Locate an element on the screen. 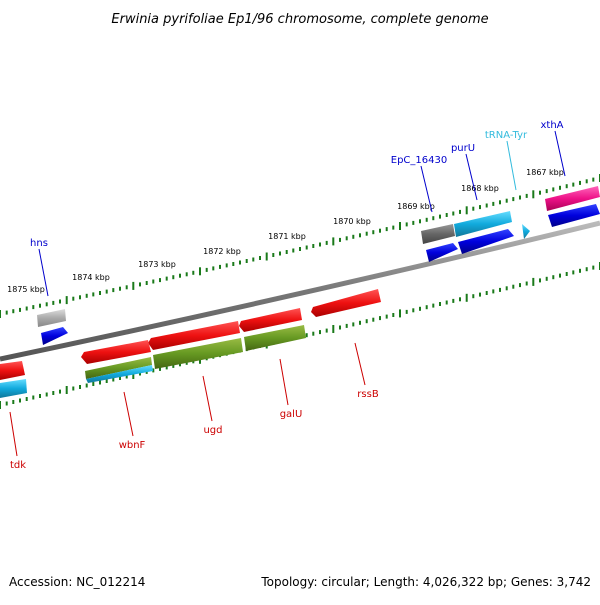  gene-label-tdk: tdk is located at coordinates (18, 465).